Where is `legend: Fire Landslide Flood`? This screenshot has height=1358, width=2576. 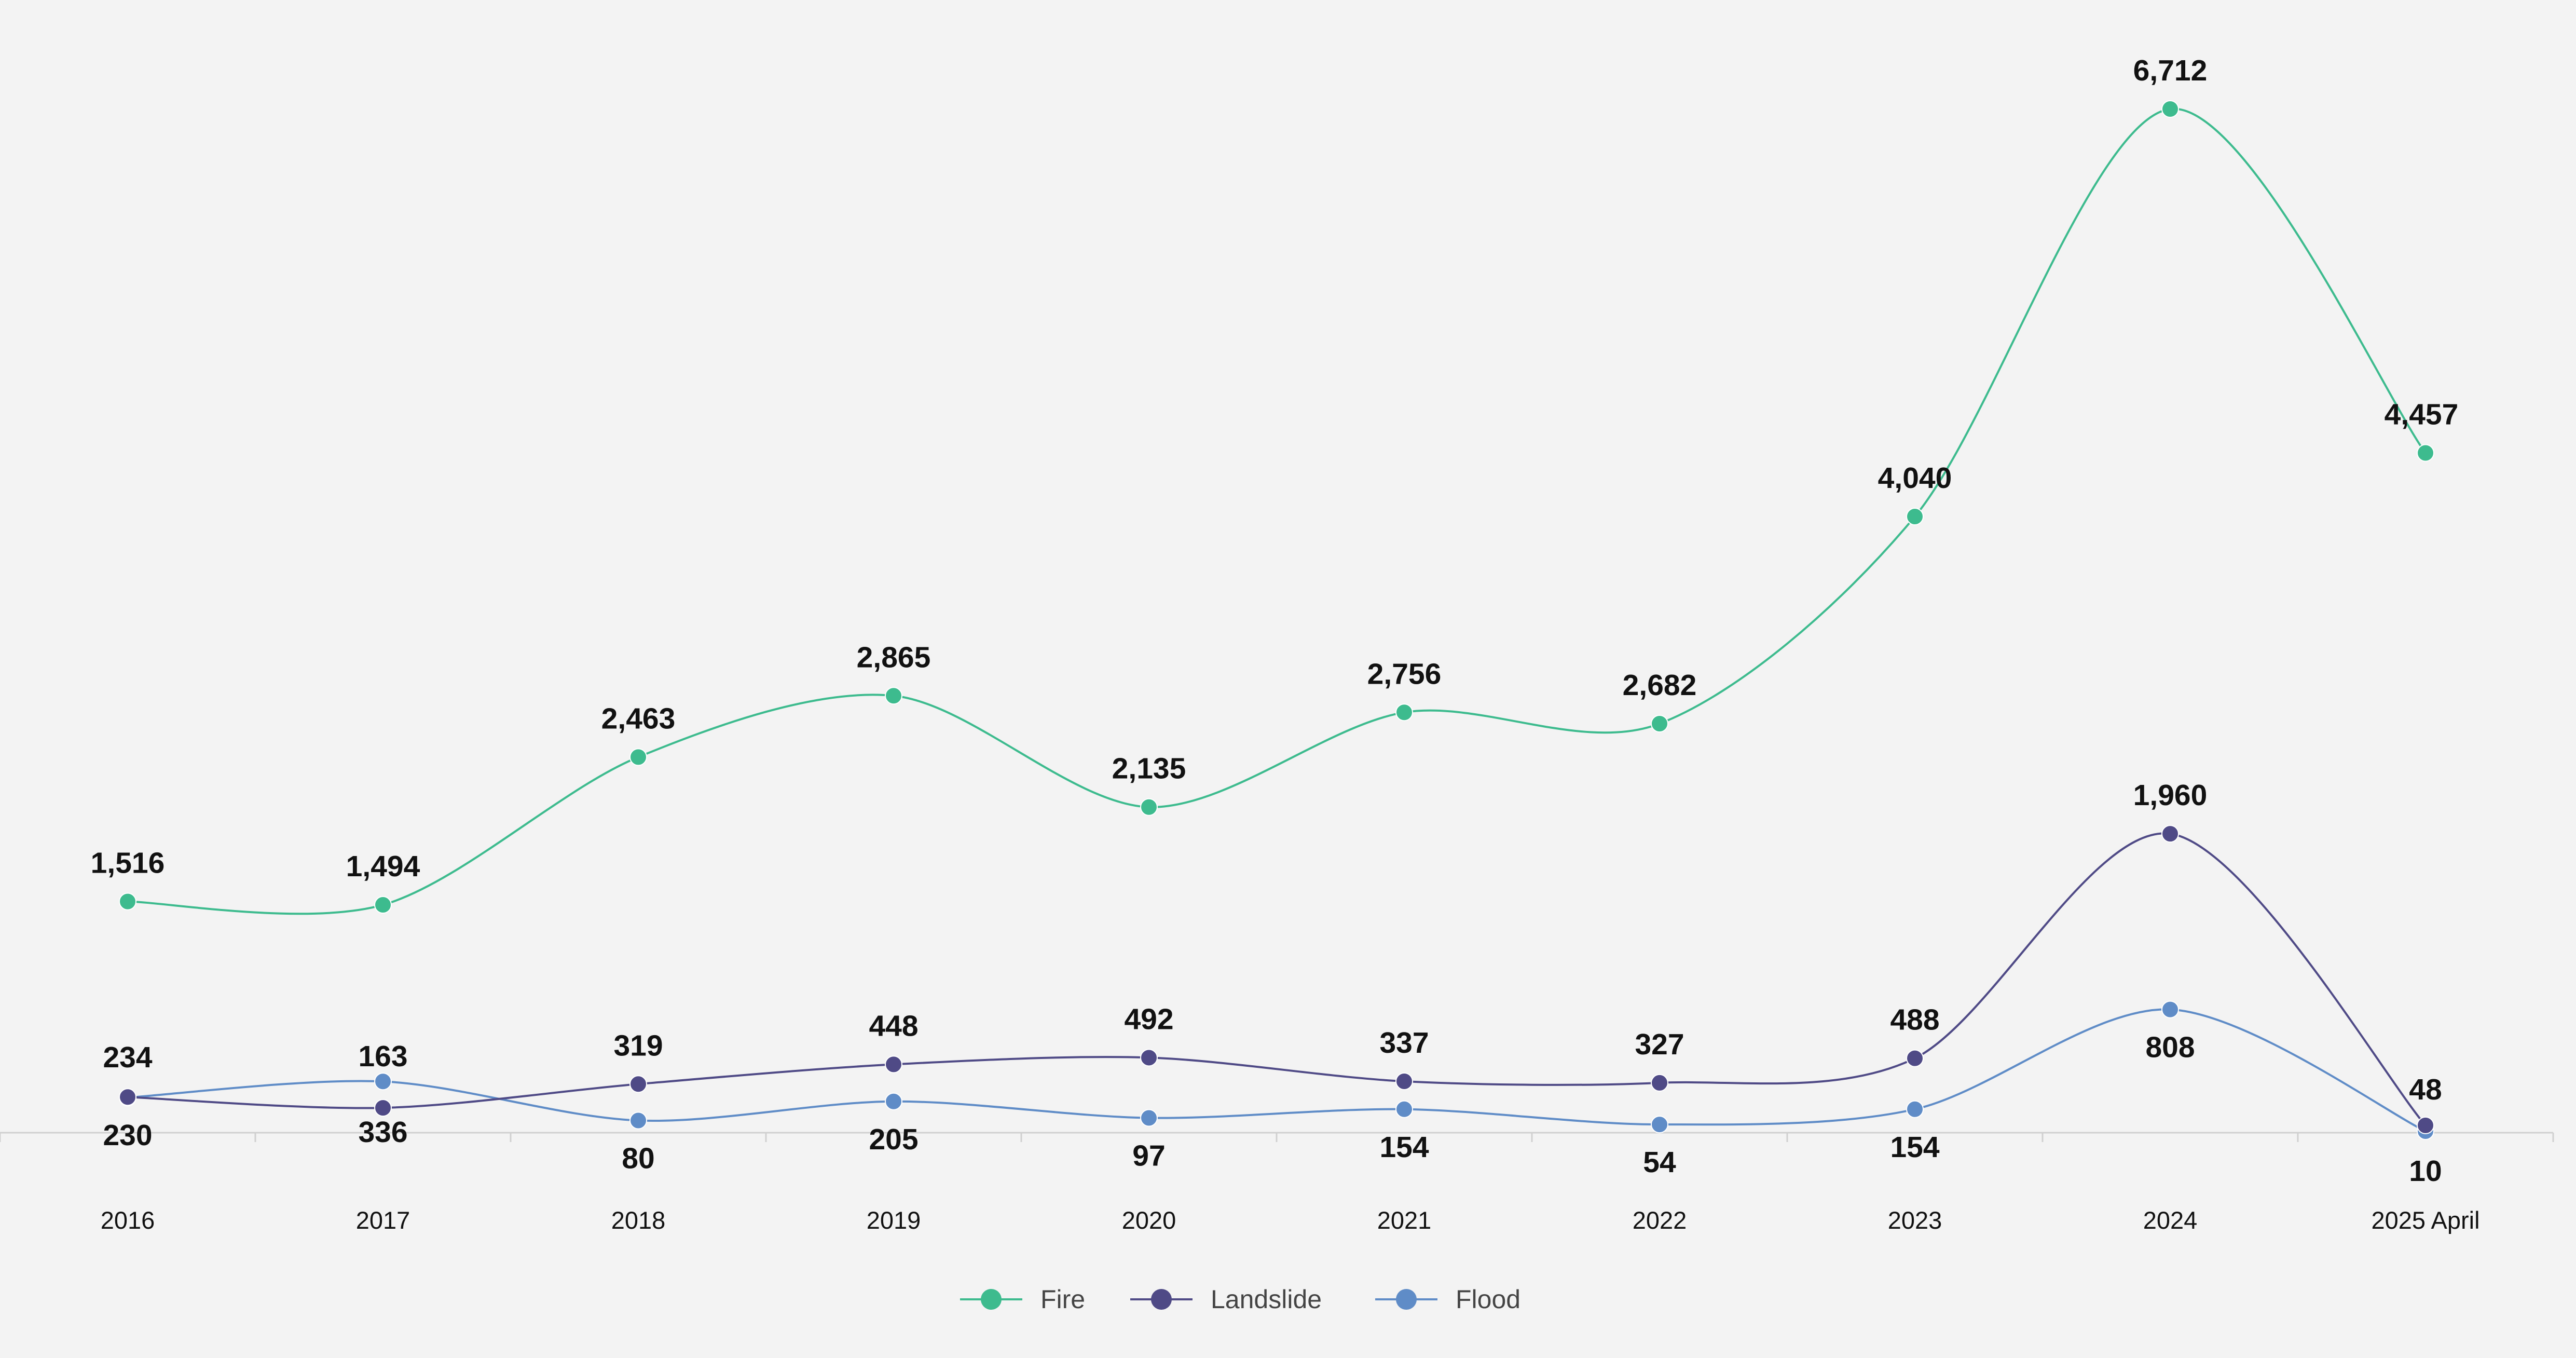
legend: Fire Landslide Flood is located at coordinates (1240, 1299).